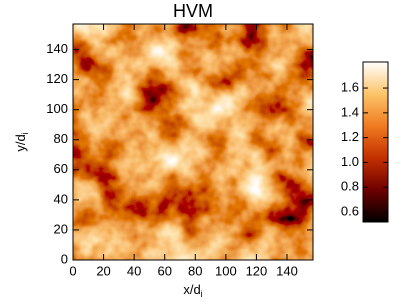 This screenshot has height=307, width=399. What do you see at coordinates (61, 138) in the screenshot?
I see `y-tick-label: 80` at bounding box center [61, 138].